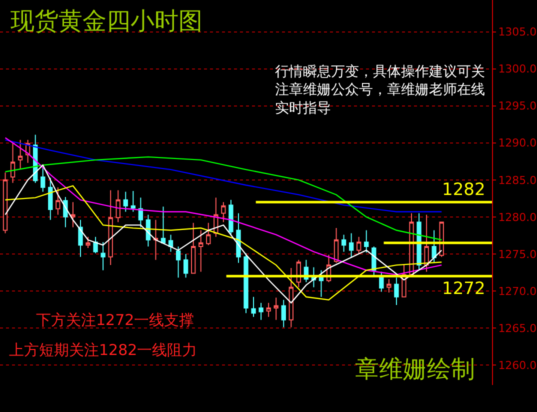  Describe the element at coordinates (103, 350) in the screenshot. I see `annotation: 上方短期关注1282一线阻力` at that location.